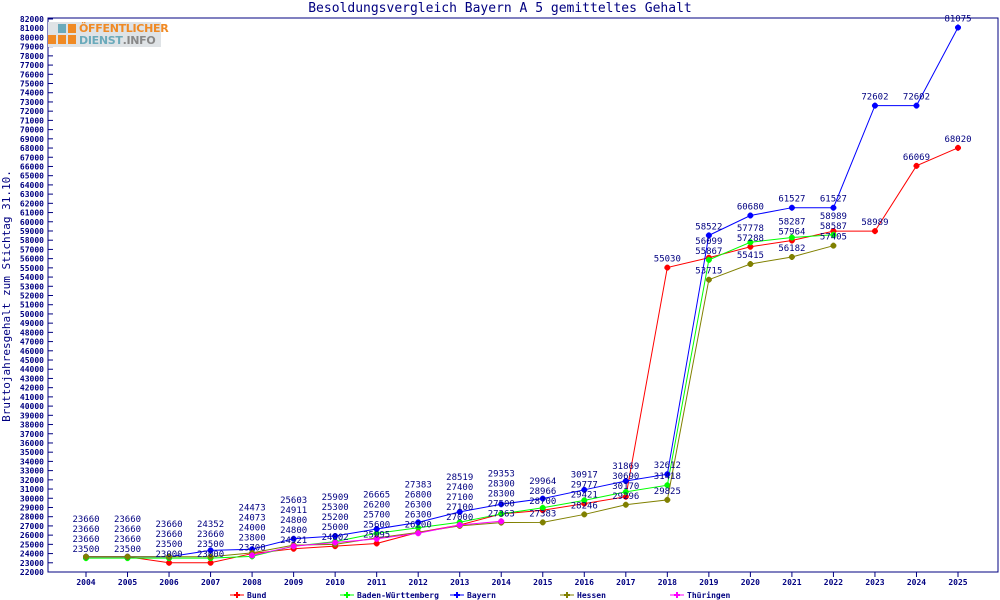 This screenshot has width=1000, height=600. What do you see at coordinates (791, 249) in the screenshot?
I see `data-label: 56182` at bounding box center [791, 249].